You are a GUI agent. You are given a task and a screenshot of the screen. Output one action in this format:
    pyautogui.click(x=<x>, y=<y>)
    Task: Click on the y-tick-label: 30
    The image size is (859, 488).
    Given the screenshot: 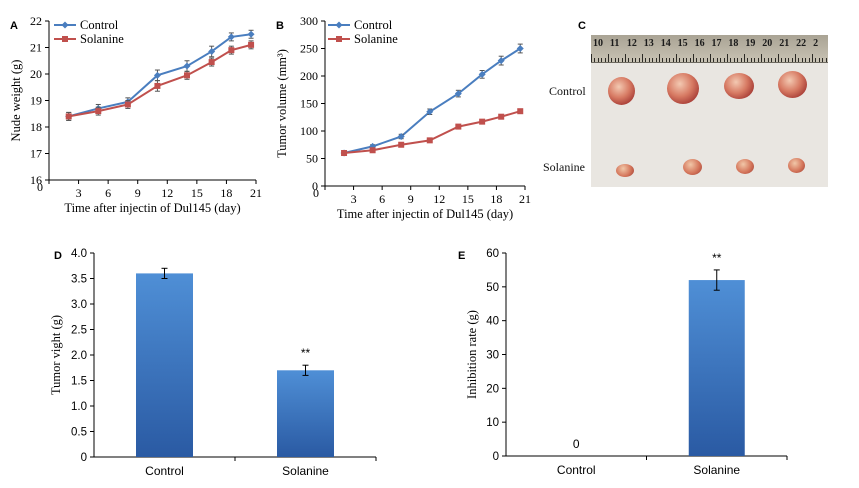 What is the action you would take?
    pyautogui.click(x=492, y=356)
    